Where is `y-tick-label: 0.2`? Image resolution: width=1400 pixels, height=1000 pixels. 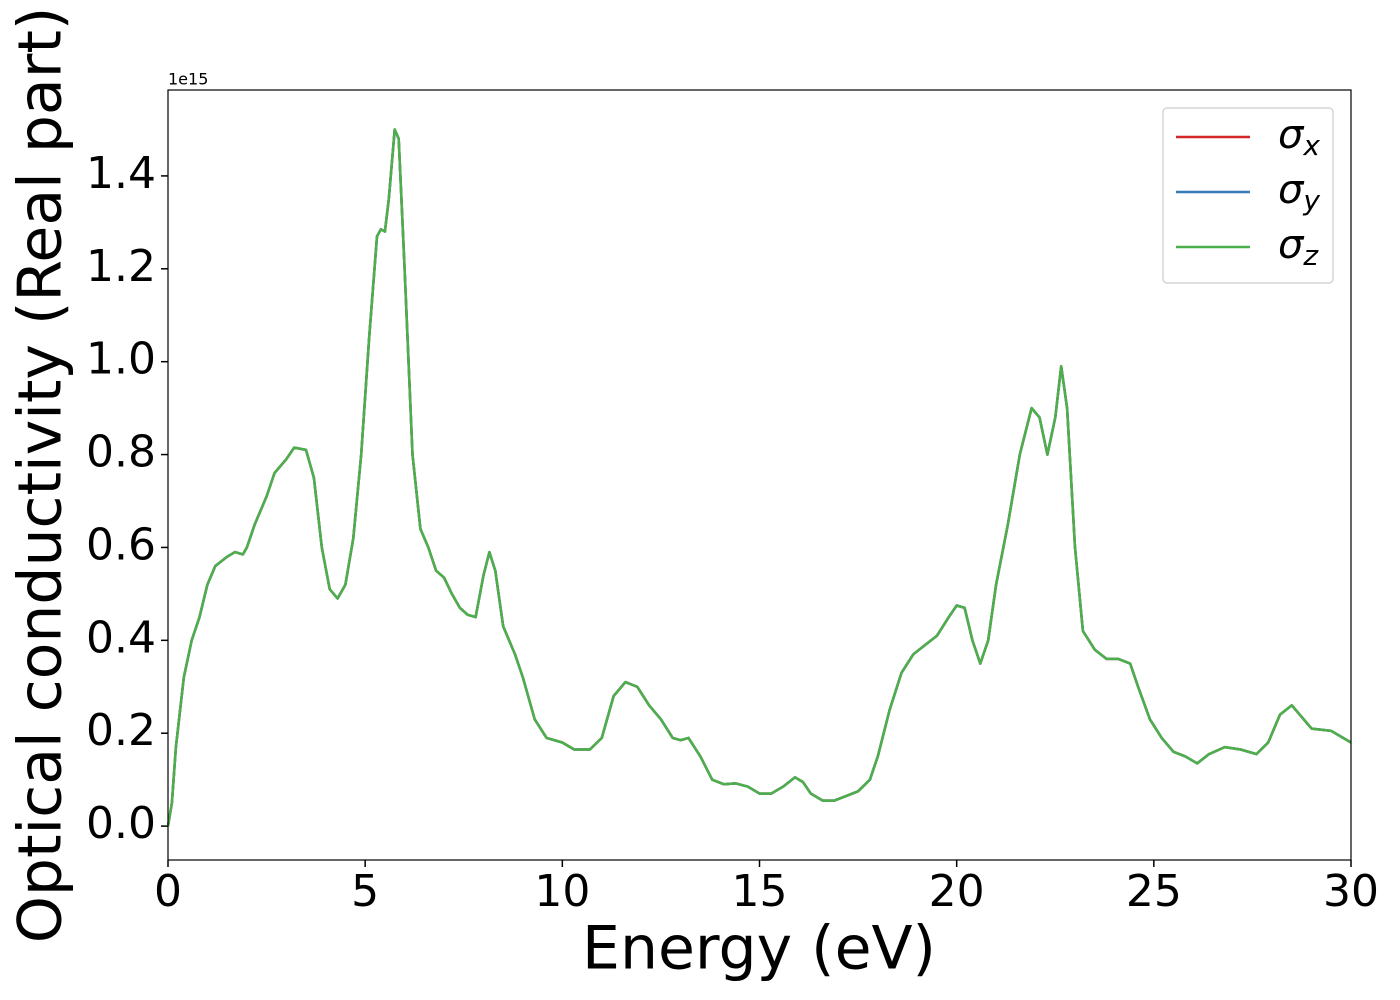 y-tick-label: 0.2 is located at coordinates (121, 730).